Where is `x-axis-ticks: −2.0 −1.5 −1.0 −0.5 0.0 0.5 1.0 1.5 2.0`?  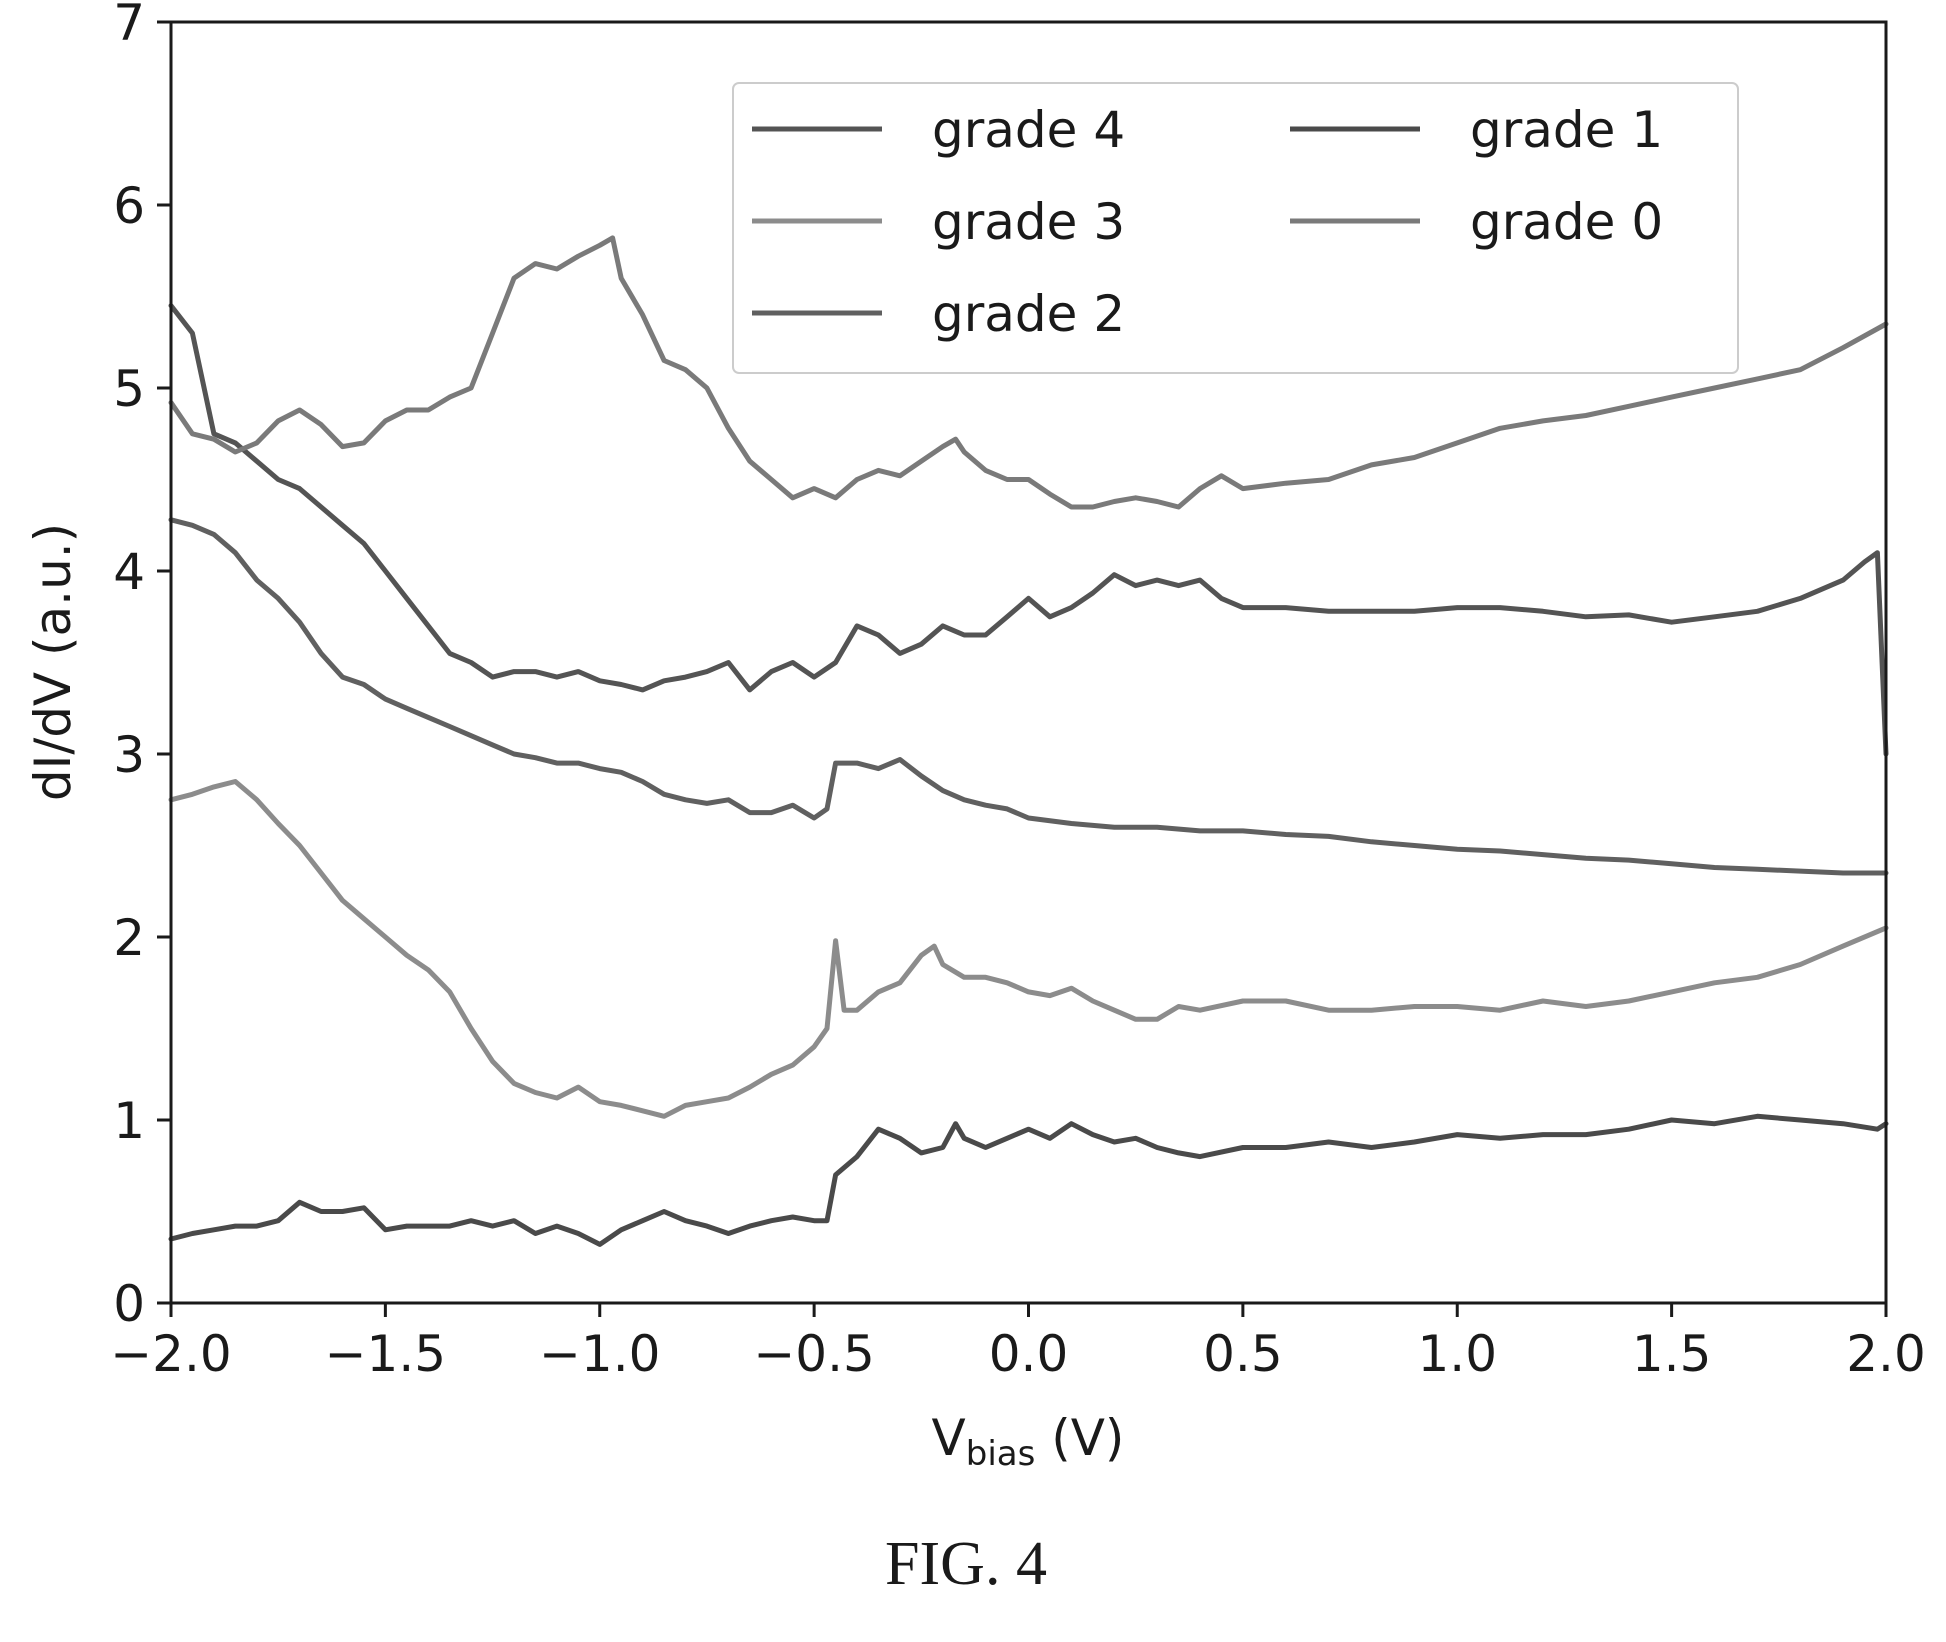
x-axis-ticks: −2.0 −1.5 −1.0 −0.5 0.0 0.5 1.0 1.5 2.0 is located at coordinates (1018, 1343).